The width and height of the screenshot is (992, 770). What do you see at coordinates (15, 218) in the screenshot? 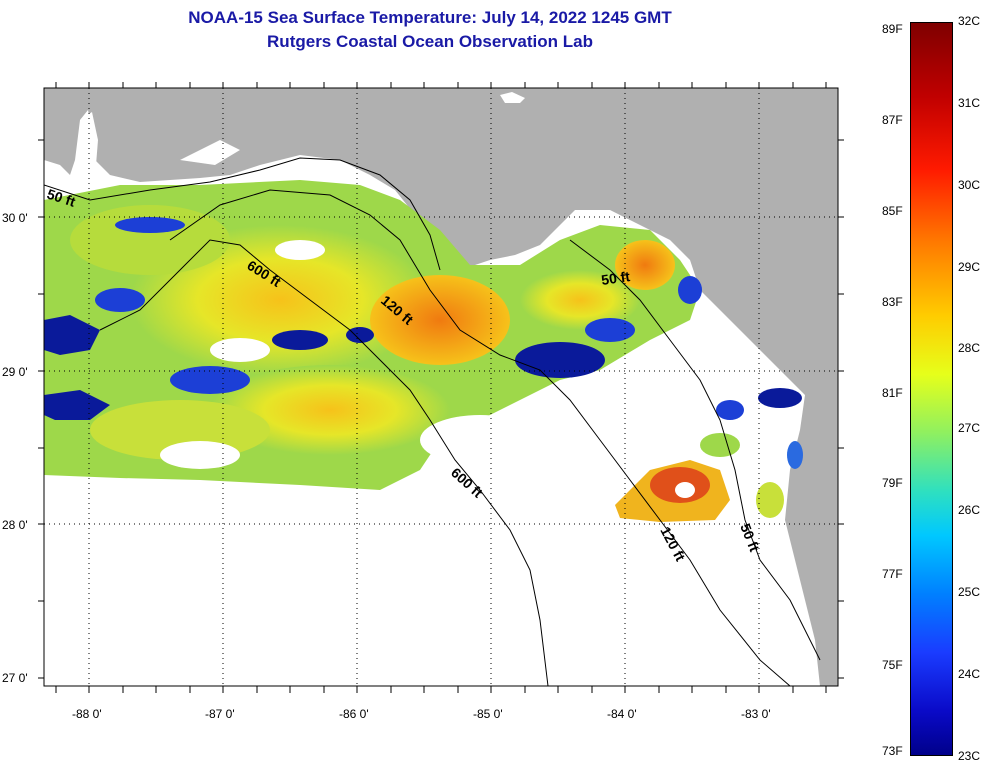
I see `lat-label: 30 0'` at bounding box center [15, 218].